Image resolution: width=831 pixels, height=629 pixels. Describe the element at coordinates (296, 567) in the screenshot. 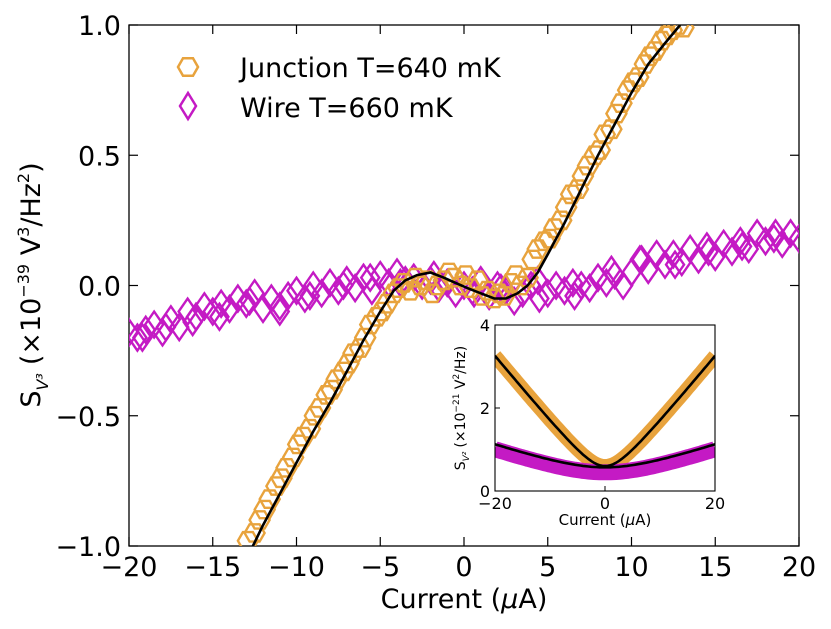

I see `x-tick-label: −10` at that location.